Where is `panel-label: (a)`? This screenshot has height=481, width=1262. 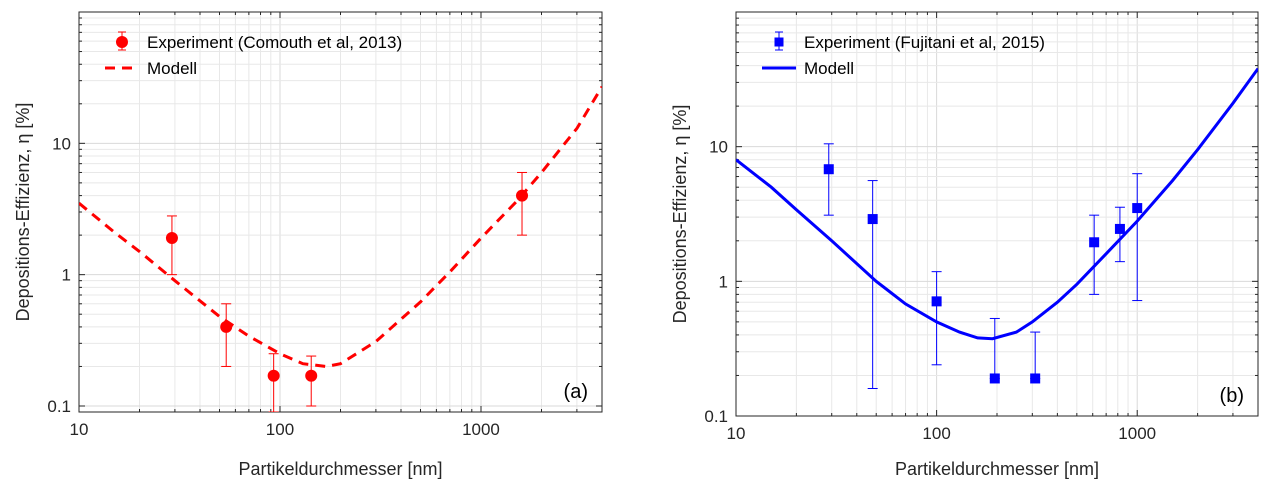
panel-label: (a) is located at coordinates (576, 392).